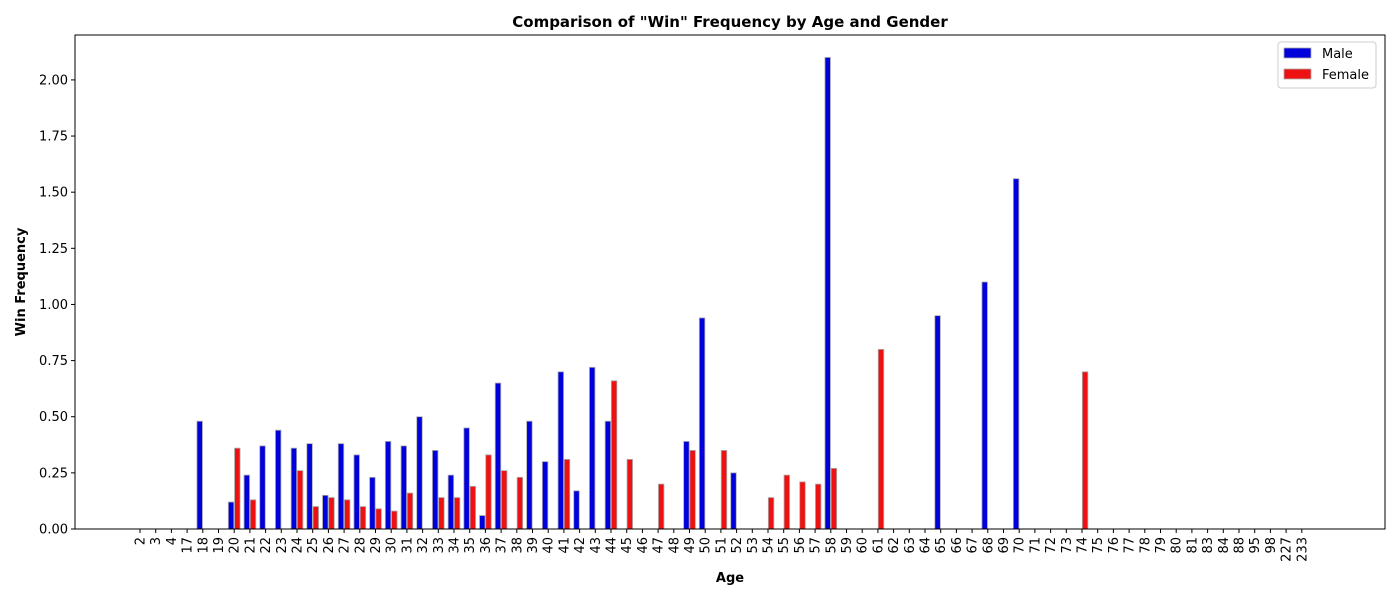 The height and width of the screenshot is (604, 1400). Describe the element at coordinates (517, 545) in the screenshot. I see `x-tick-label: 38` at that location.